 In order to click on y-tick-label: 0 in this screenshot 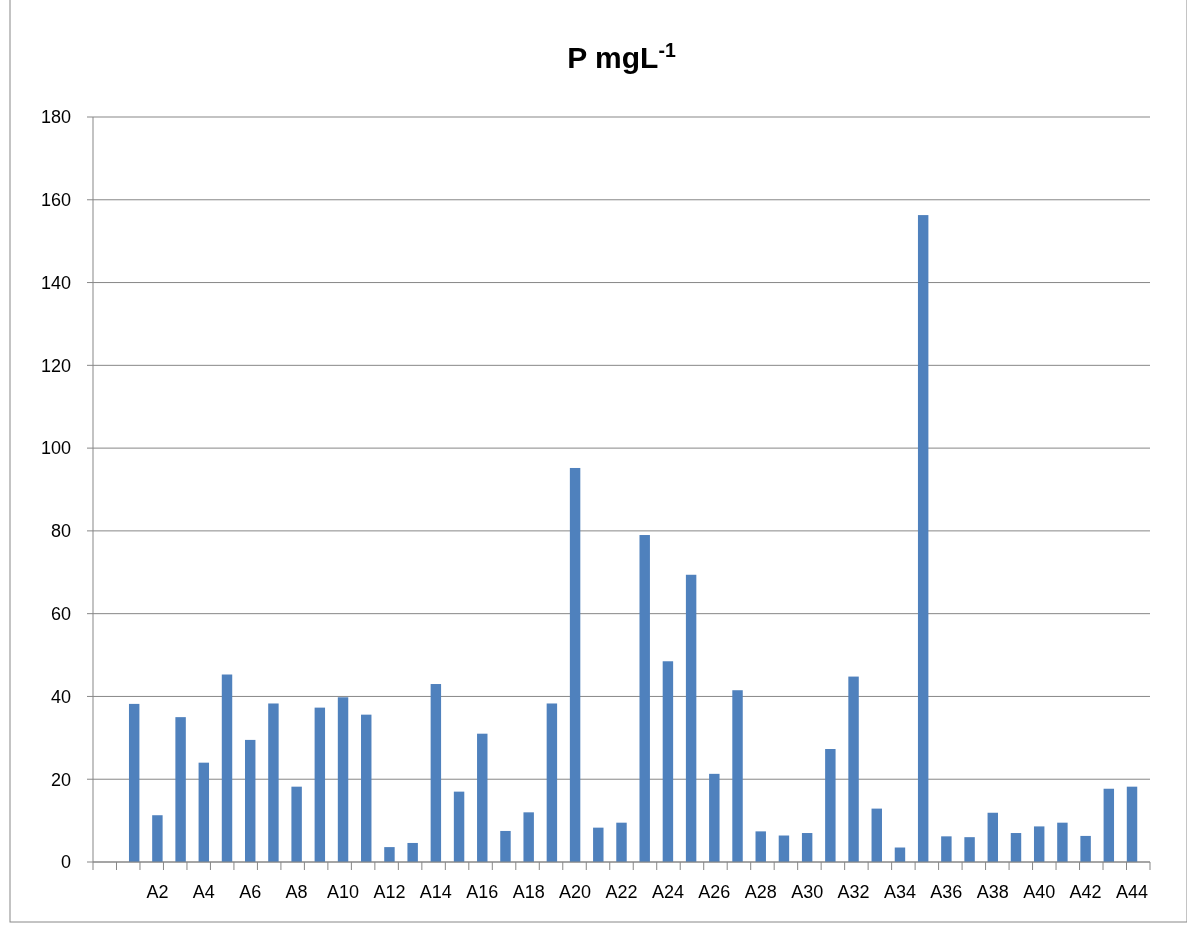, I will do `click(65, 862)`.